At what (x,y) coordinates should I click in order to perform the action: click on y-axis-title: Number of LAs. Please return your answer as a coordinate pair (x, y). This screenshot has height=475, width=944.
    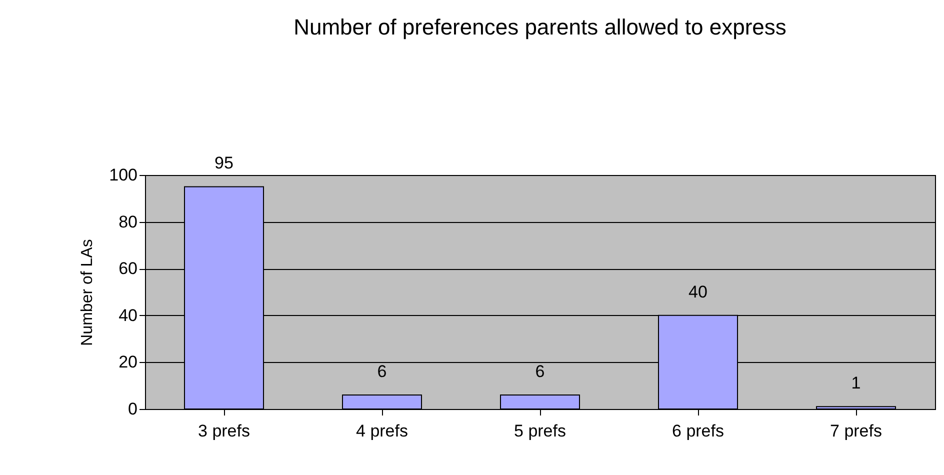
    Looking at the image, I should click on (87, 292).